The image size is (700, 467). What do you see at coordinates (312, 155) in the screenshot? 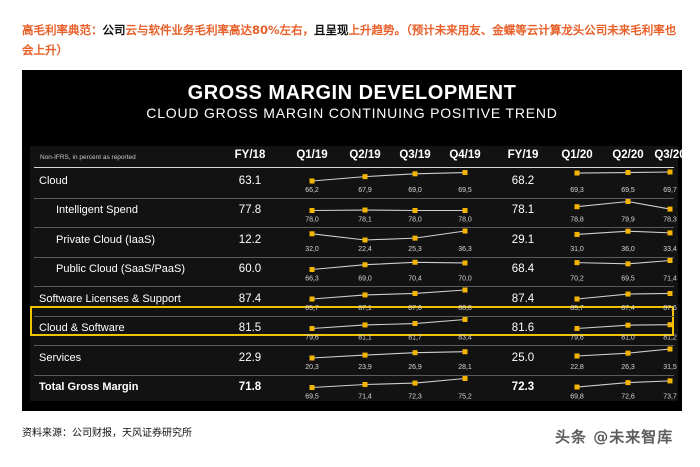
I see `column-header: Q1/19` at bounding box center [312, 155].